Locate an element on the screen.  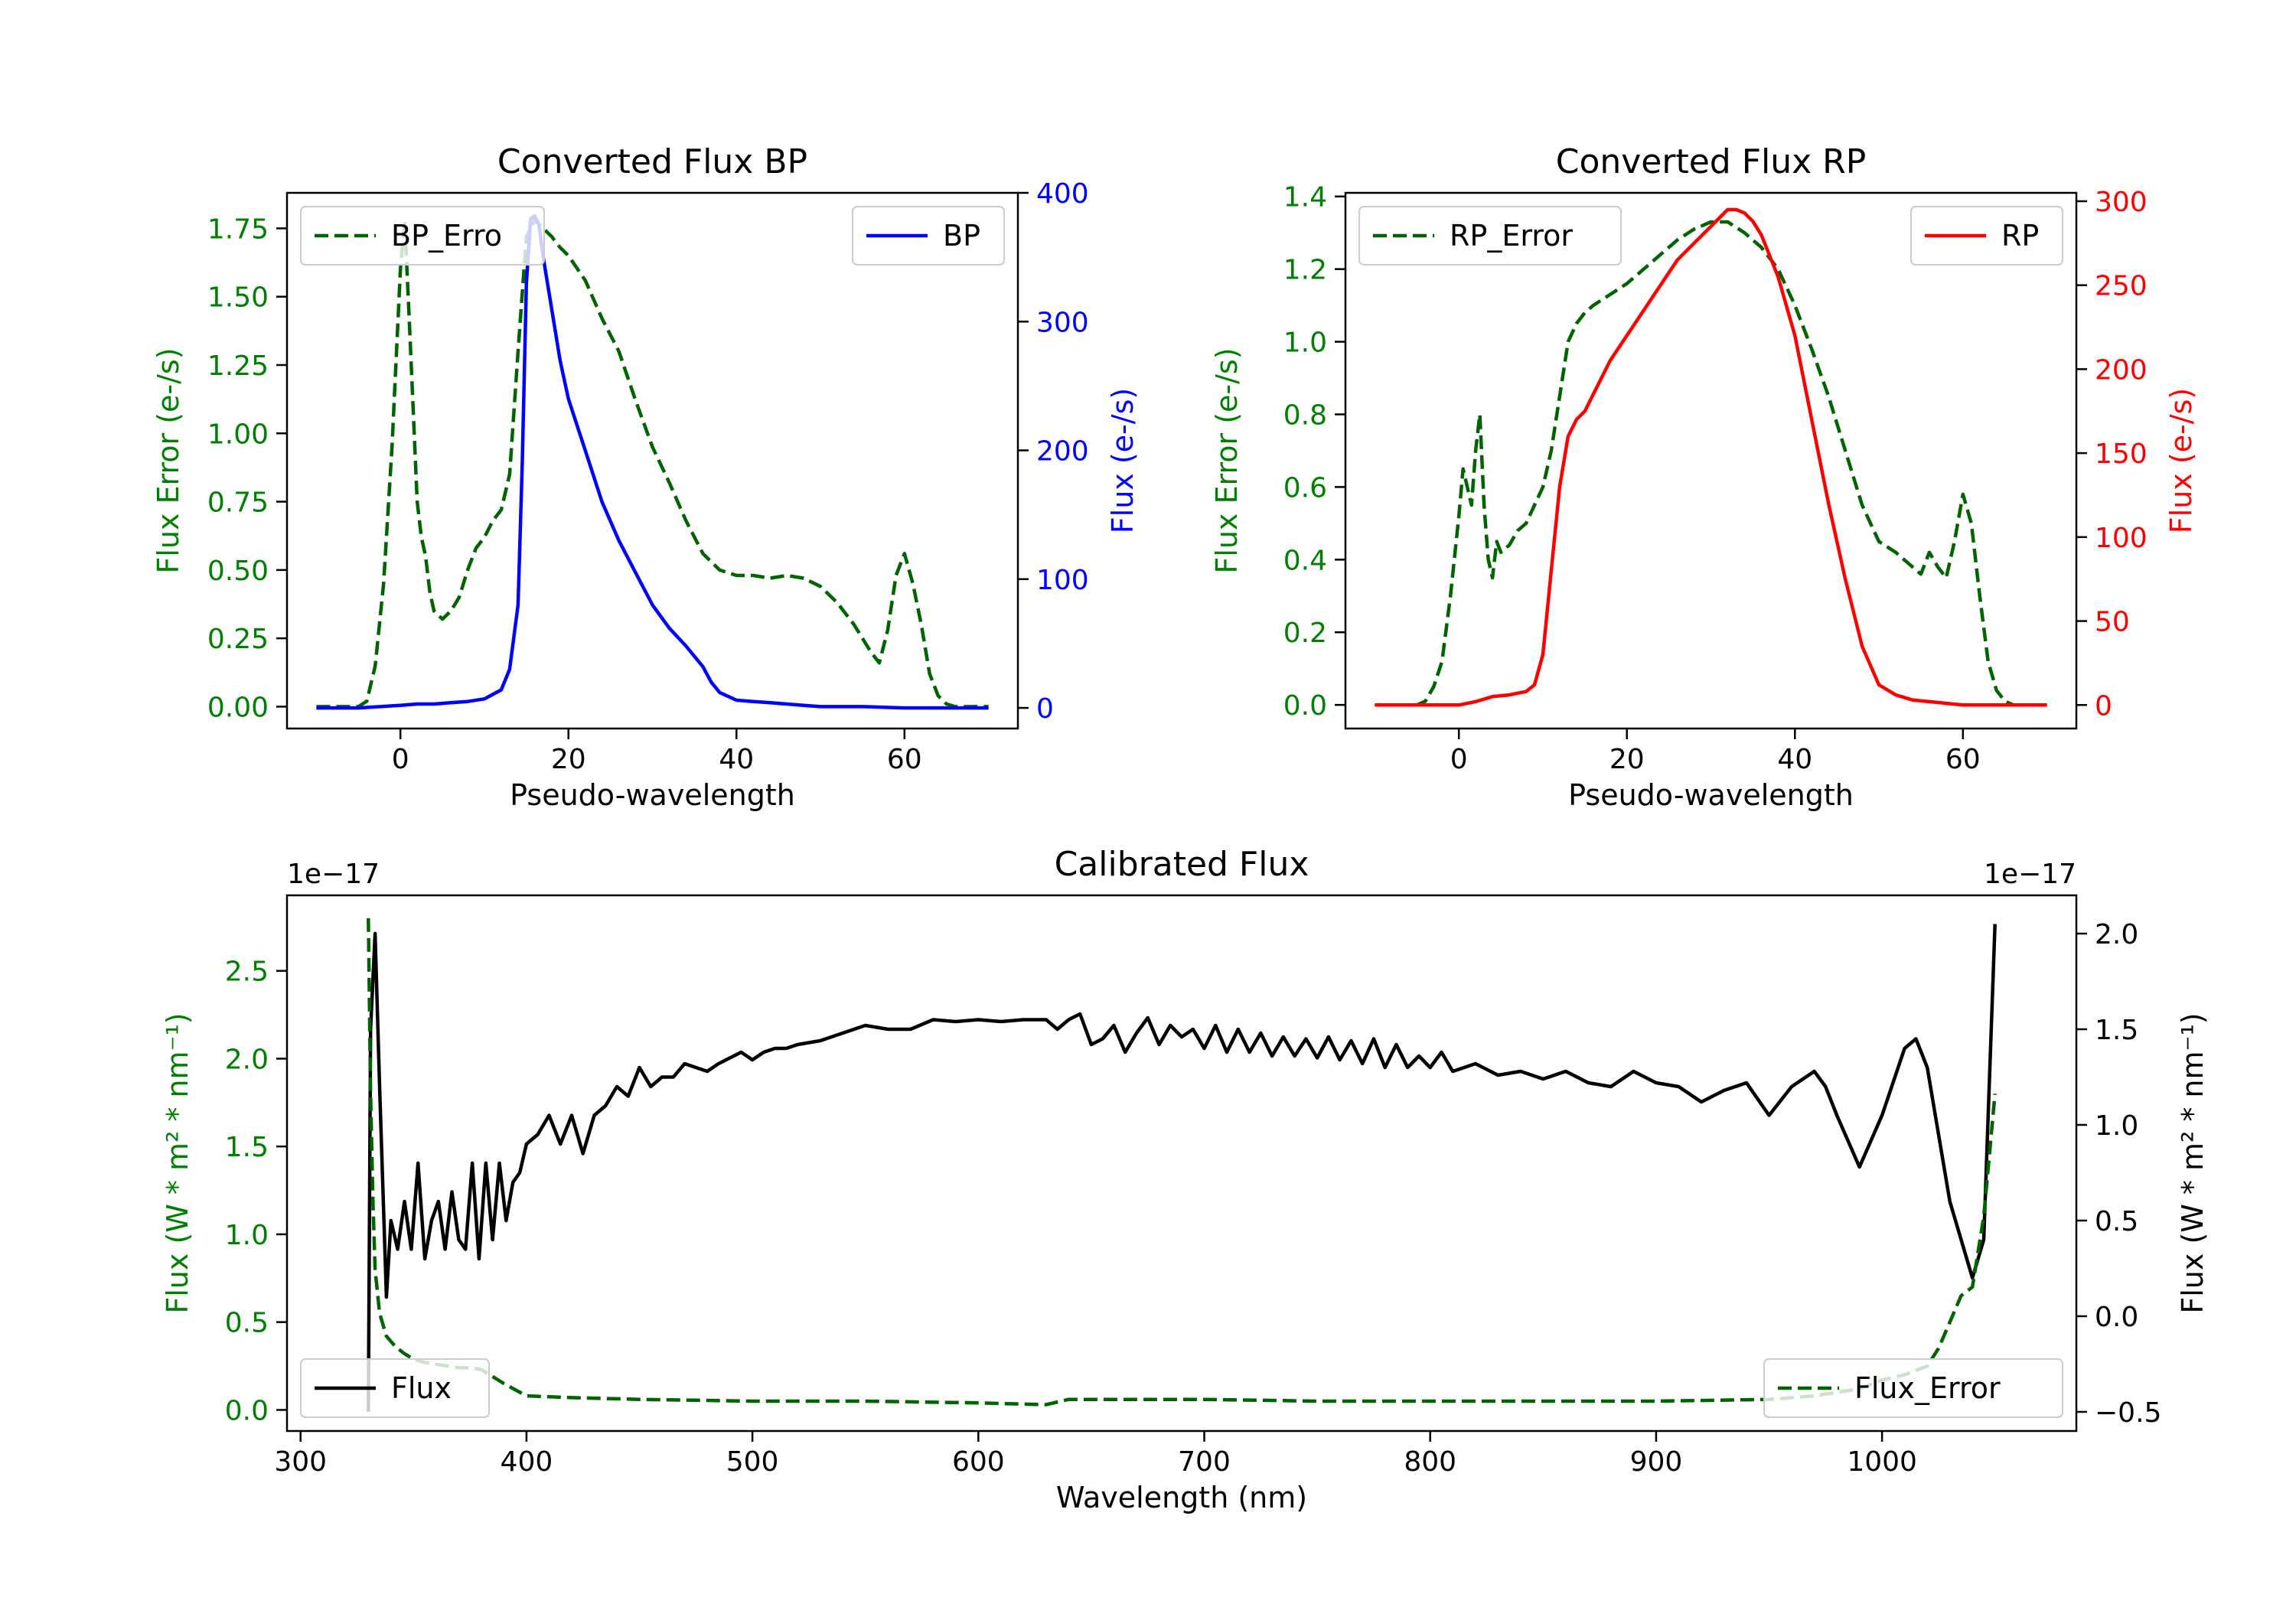
bp-series-bp-error is located at coordinates (652, 463).